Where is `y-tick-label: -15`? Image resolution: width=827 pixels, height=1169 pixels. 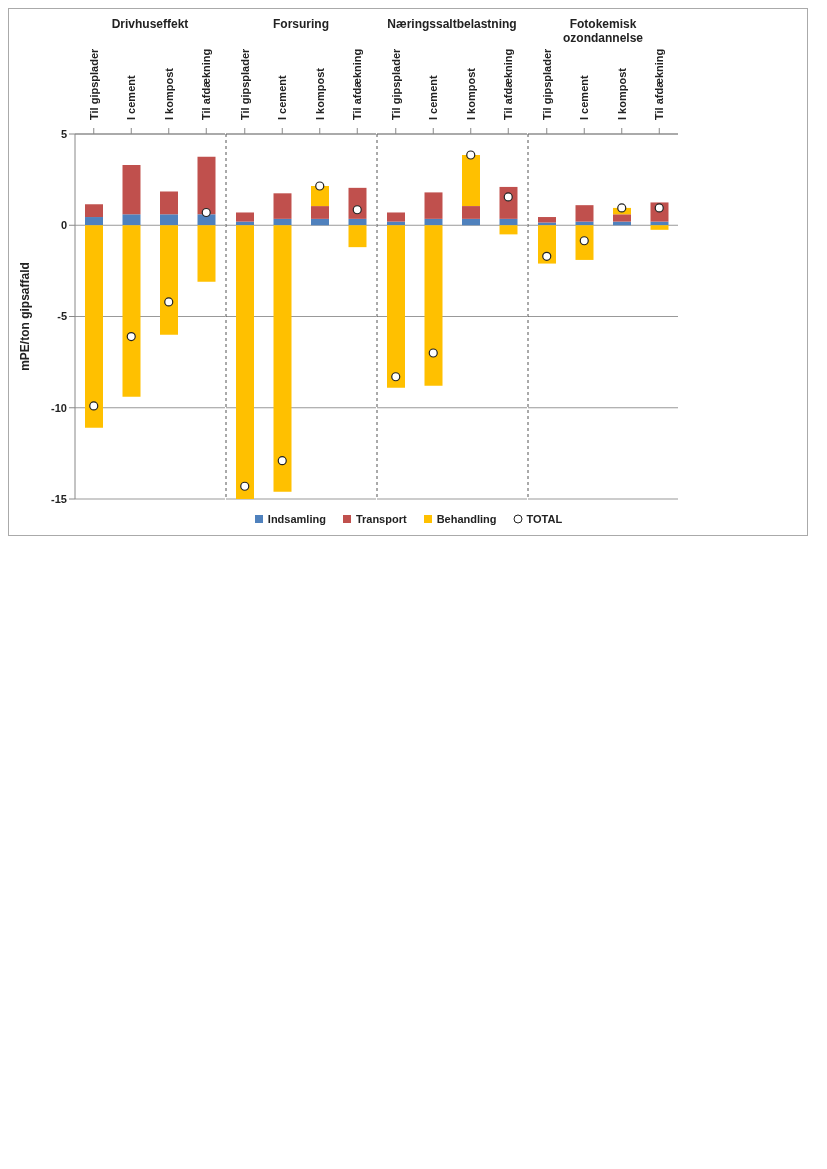
y-tick-label: -15 is located at coordinates (59, 498).